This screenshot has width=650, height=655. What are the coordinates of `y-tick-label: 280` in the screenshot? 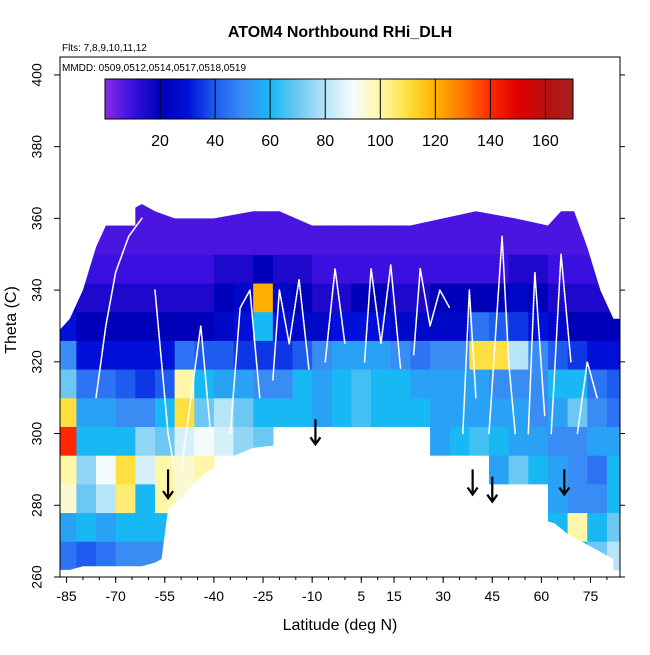 It's located at (37, 505).